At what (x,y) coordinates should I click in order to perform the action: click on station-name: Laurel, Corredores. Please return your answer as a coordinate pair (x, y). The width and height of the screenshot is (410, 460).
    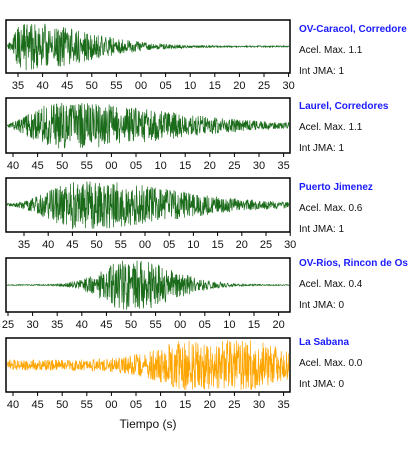
    Looking at the image, I should click on (344, 106).